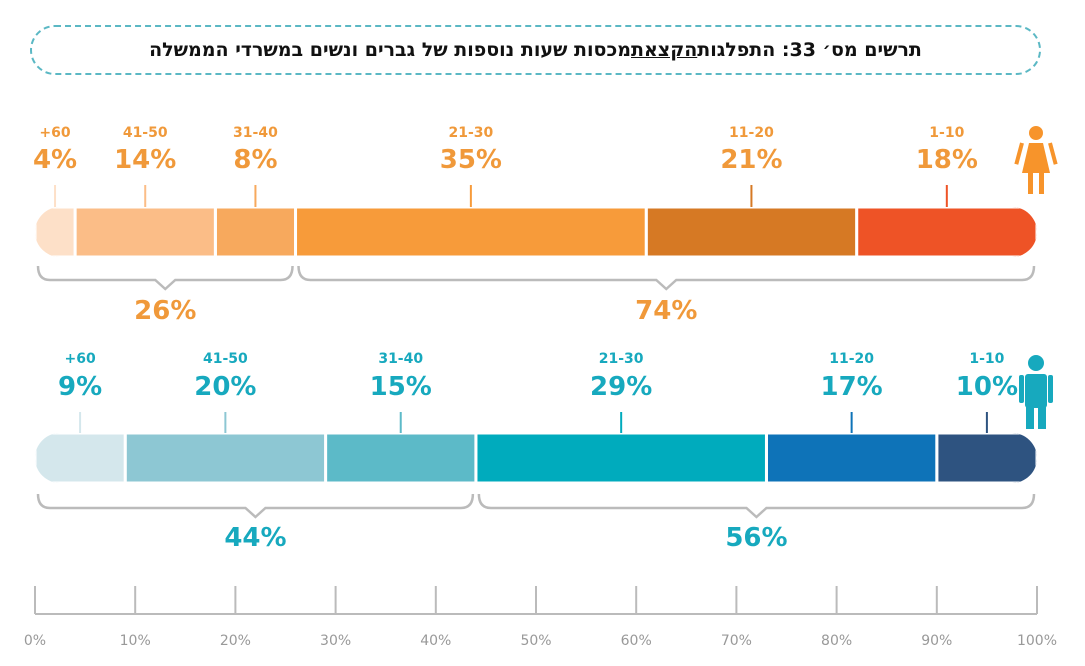 The width and height of the screenshot is (1085, 666). I want to click on value-label: 14%, so click(145, 160).